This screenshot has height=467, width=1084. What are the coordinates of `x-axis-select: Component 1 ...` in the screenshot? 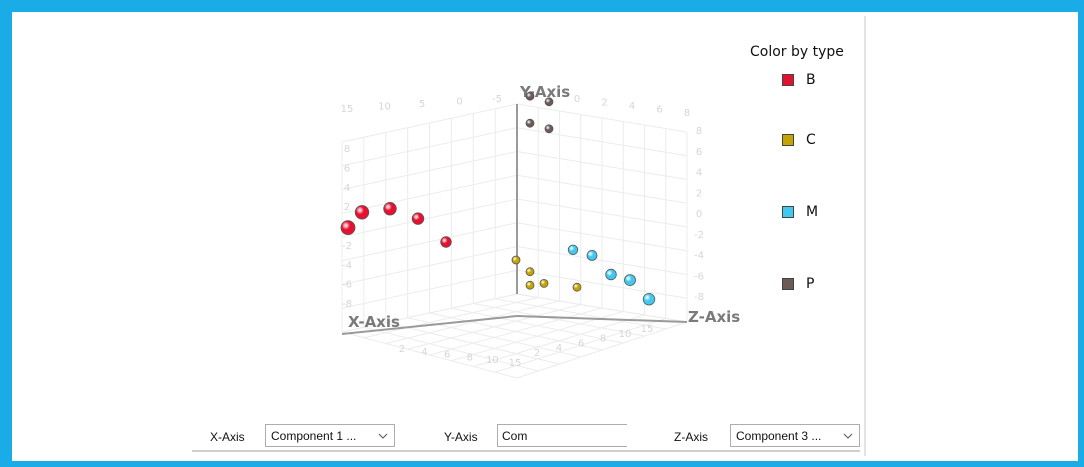 It's located at (330, 435).